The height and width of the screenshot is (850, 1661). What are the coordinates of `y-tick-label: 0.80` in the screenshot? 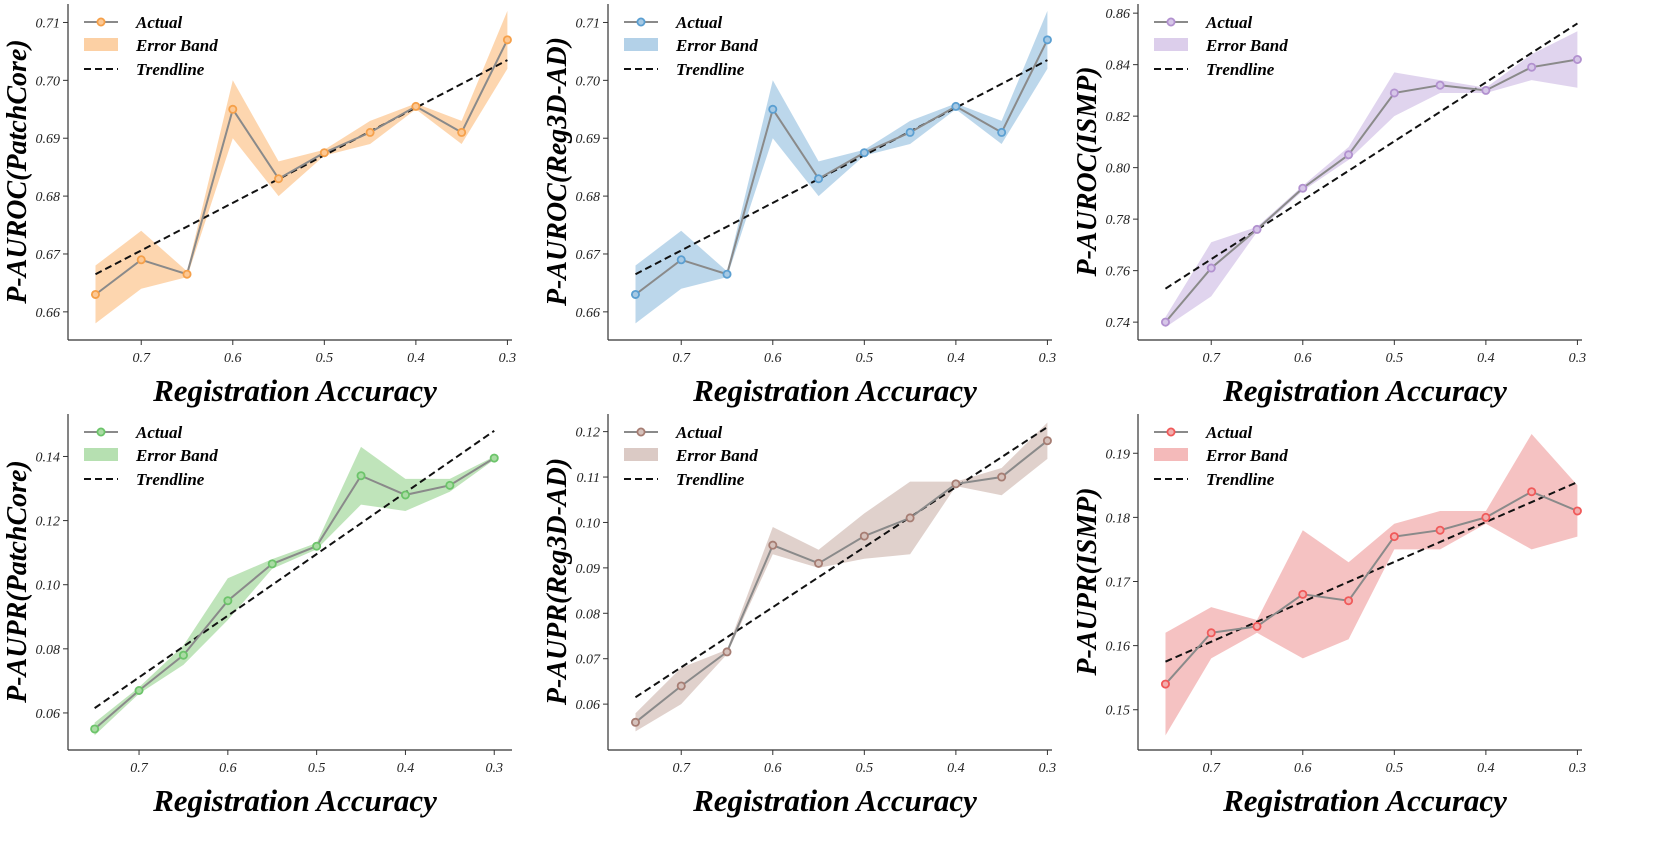 It's located at (1118, 169).